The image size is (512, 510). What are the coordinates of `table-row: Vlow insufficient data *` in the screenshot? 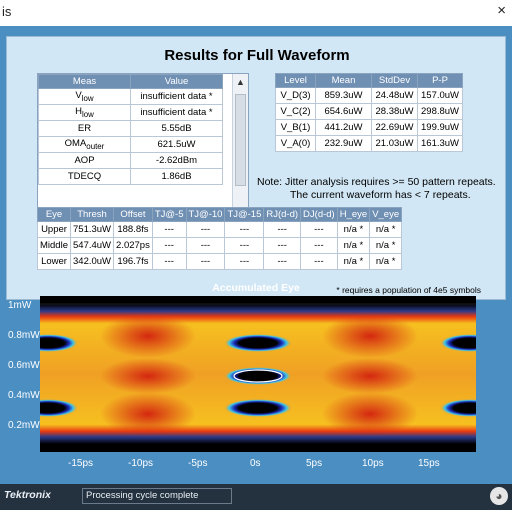 It's located at (130, 96).